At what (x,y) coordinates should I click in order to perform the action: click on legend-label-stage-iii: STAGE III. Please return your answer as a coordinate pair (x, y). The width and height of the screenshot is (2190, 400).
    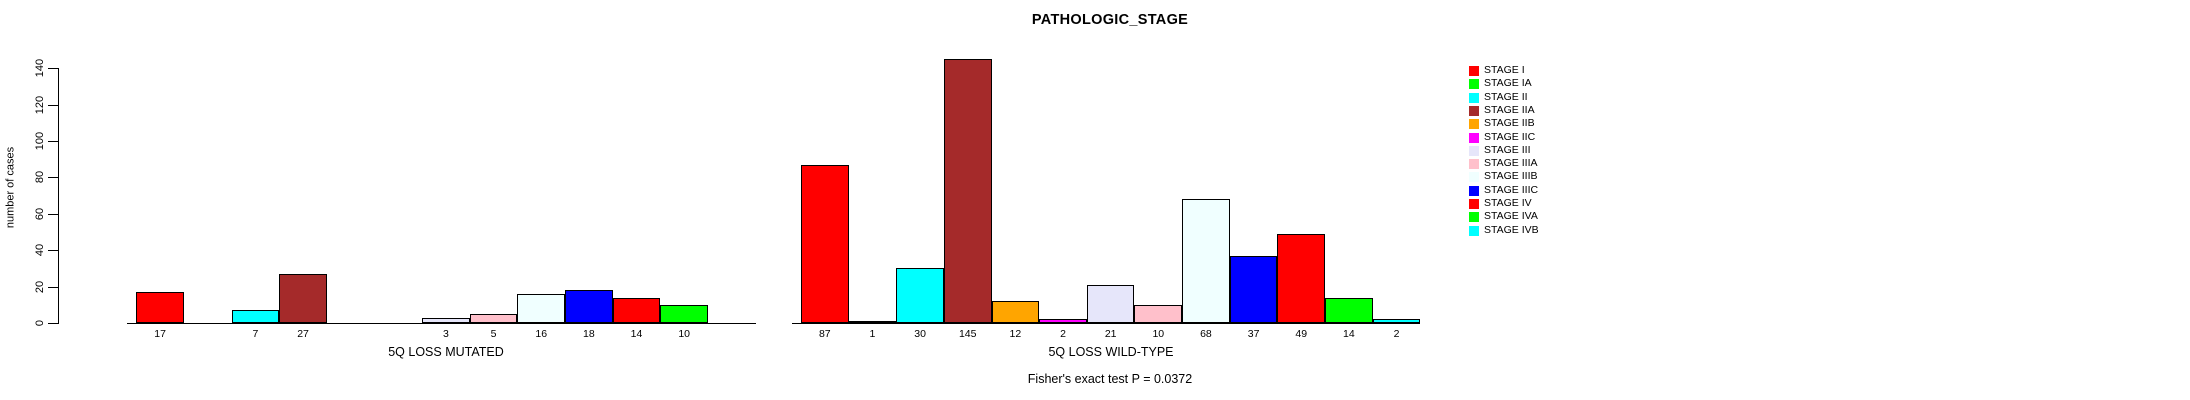
    Looking at the image, I should click on (1507, 149).